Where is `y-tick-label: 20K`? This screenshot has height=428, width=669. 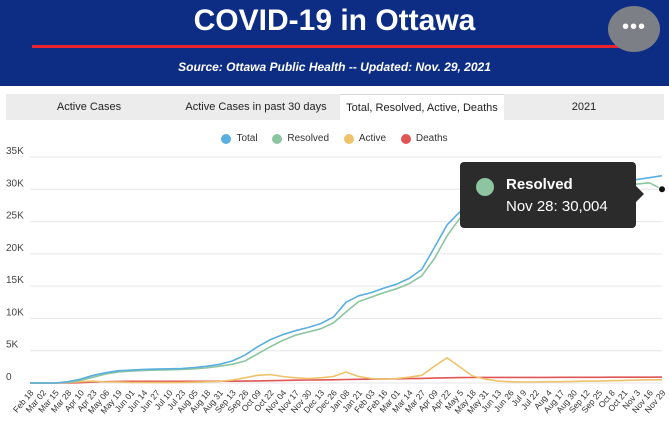
y-tick-label: 20K is located at coordinates (15, 248).